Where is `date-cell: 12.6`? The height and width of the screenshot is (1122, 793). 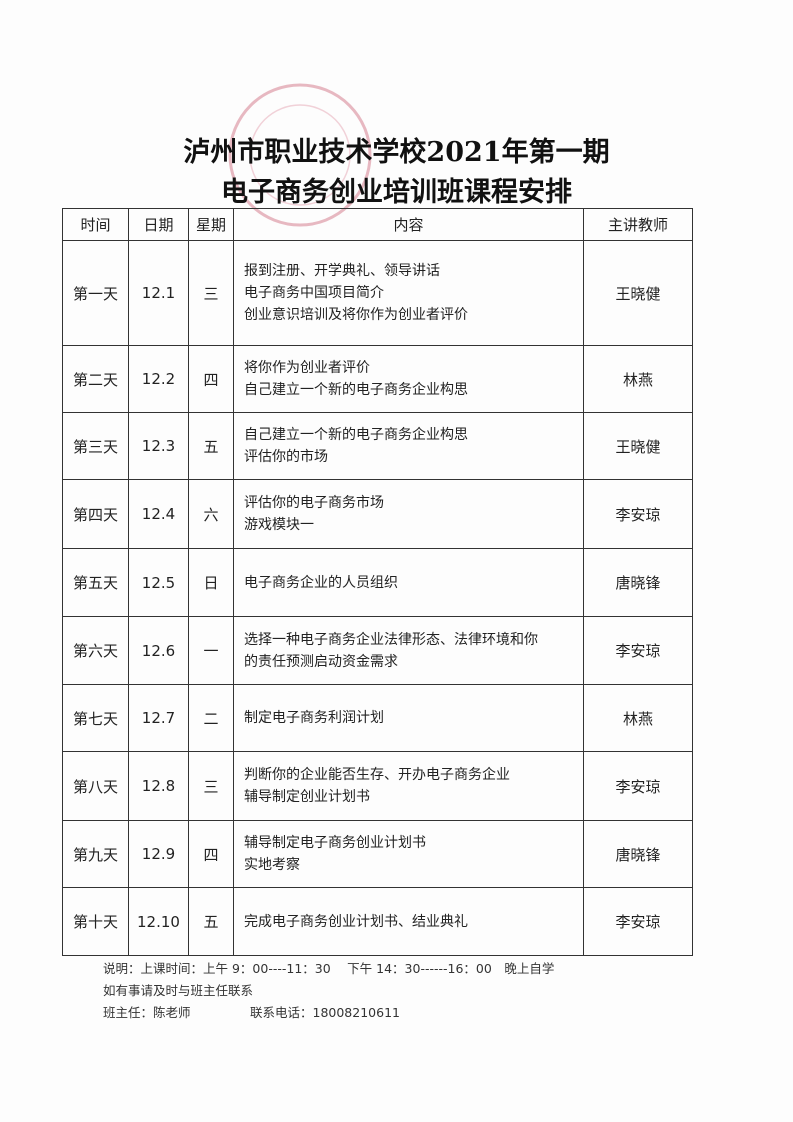 date-cell: 12.6 is located at coordinates (158, 650).